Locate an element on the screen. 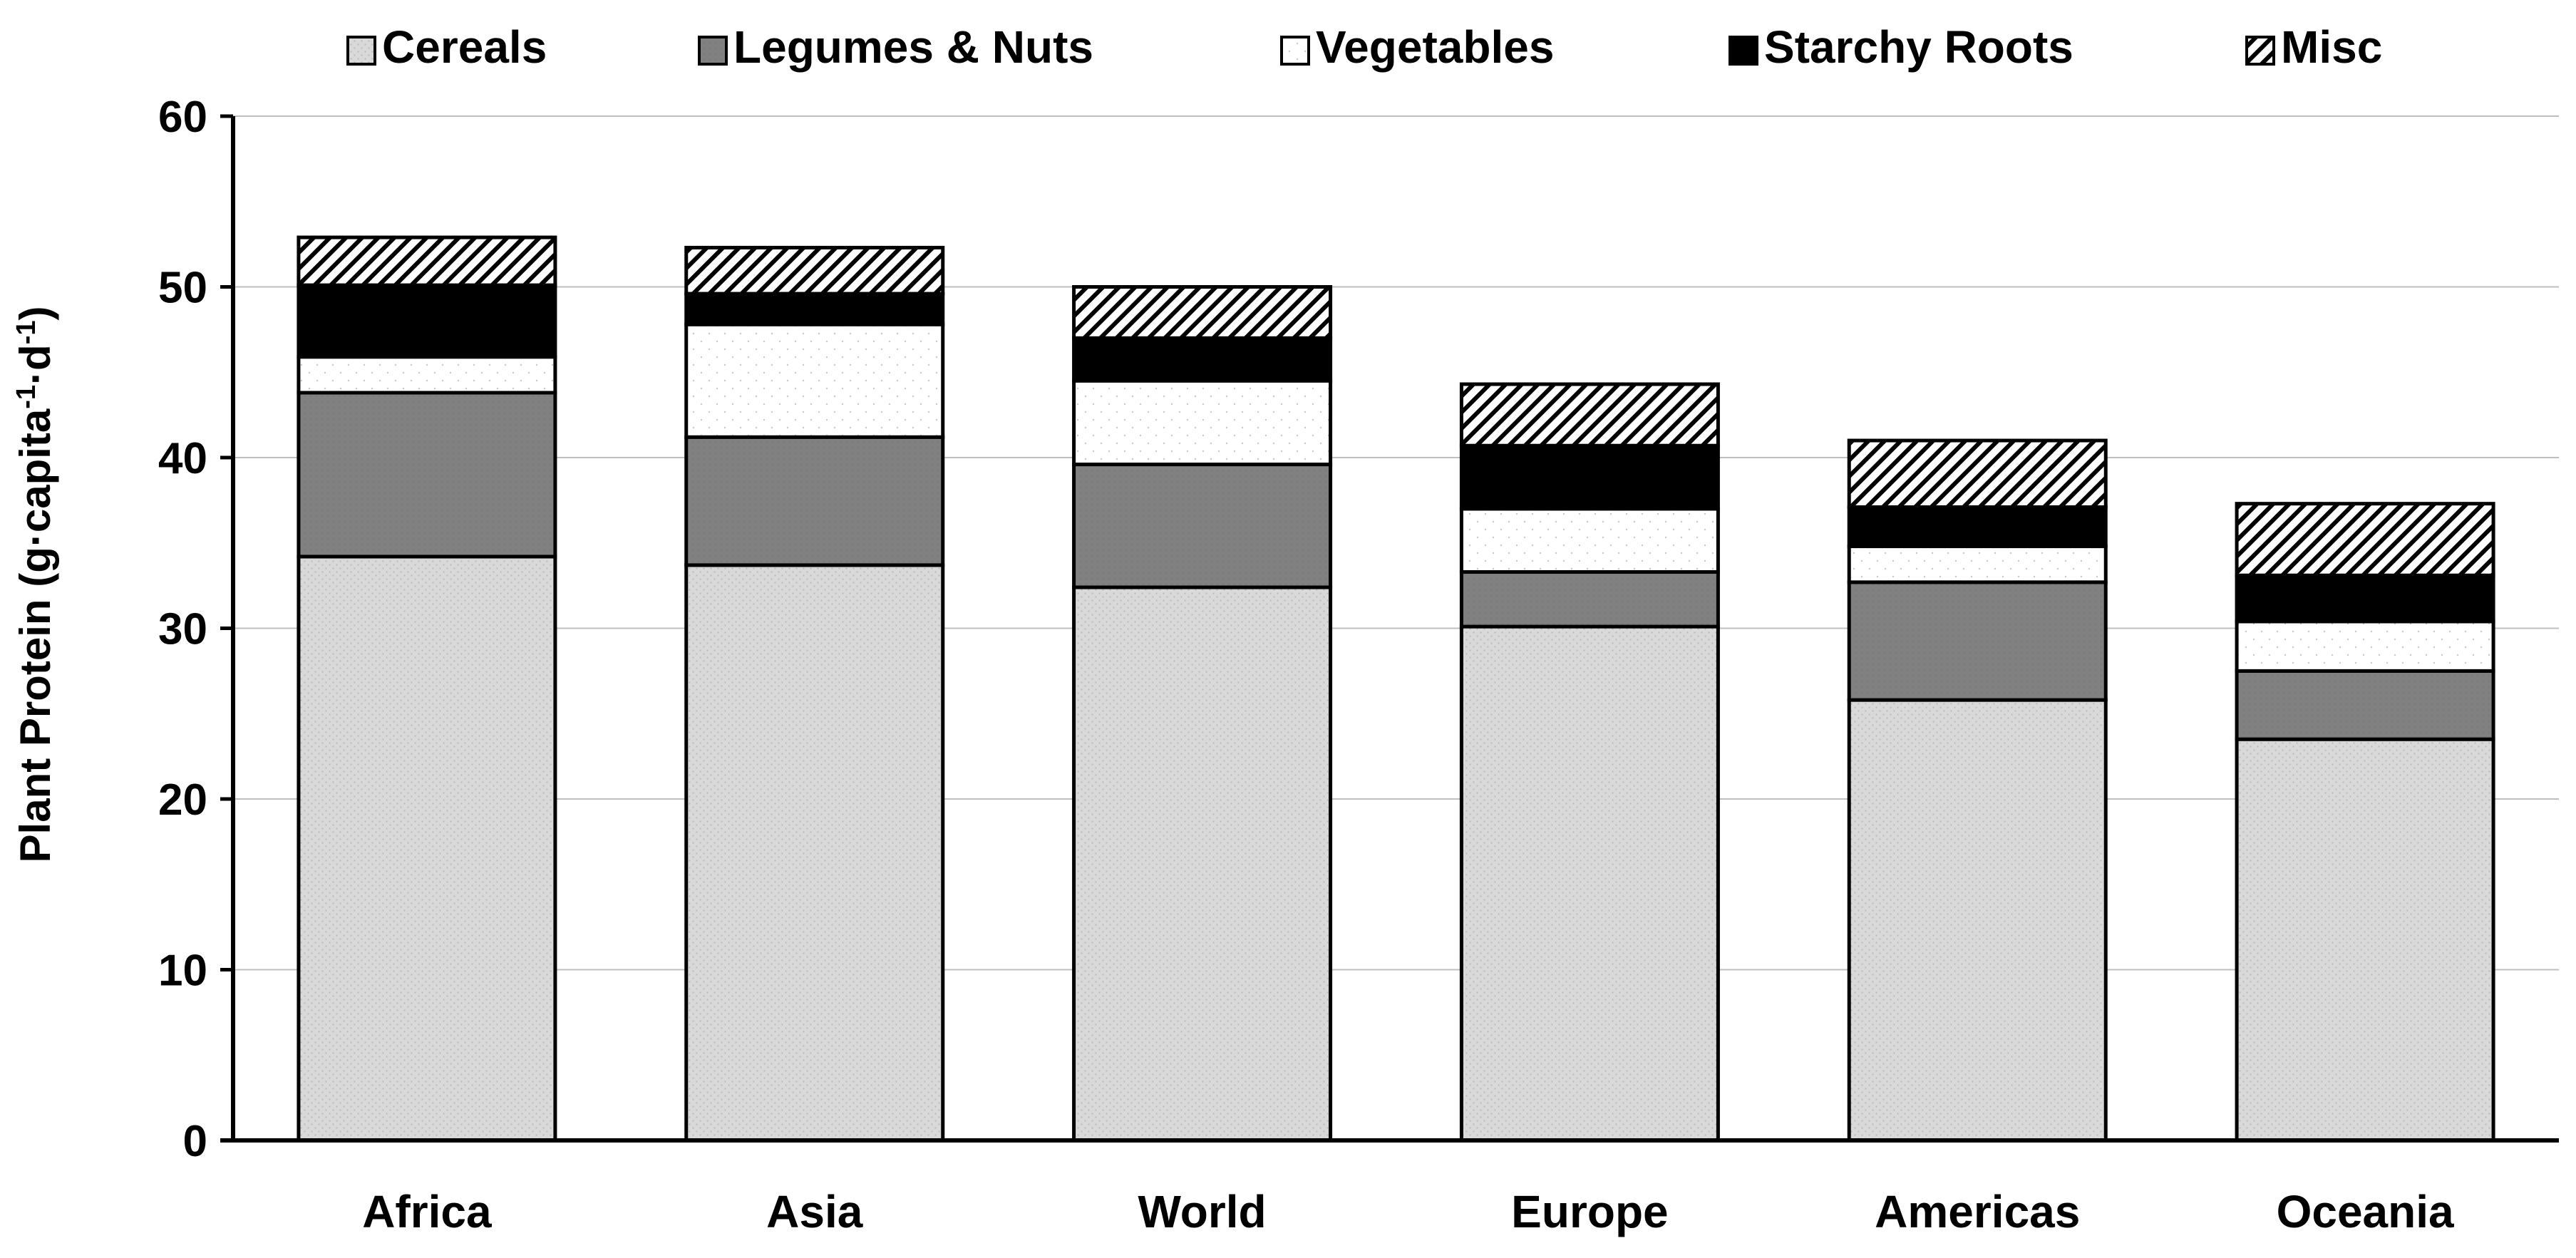  bar-segment-asia-misc is located at coordinates (814, 270).